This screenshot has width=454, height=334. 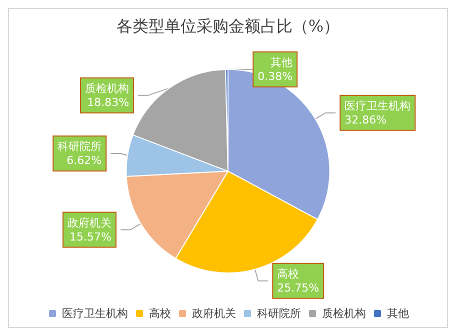 I want to click on data-label: 18.83%, so click(x=108, y=102).